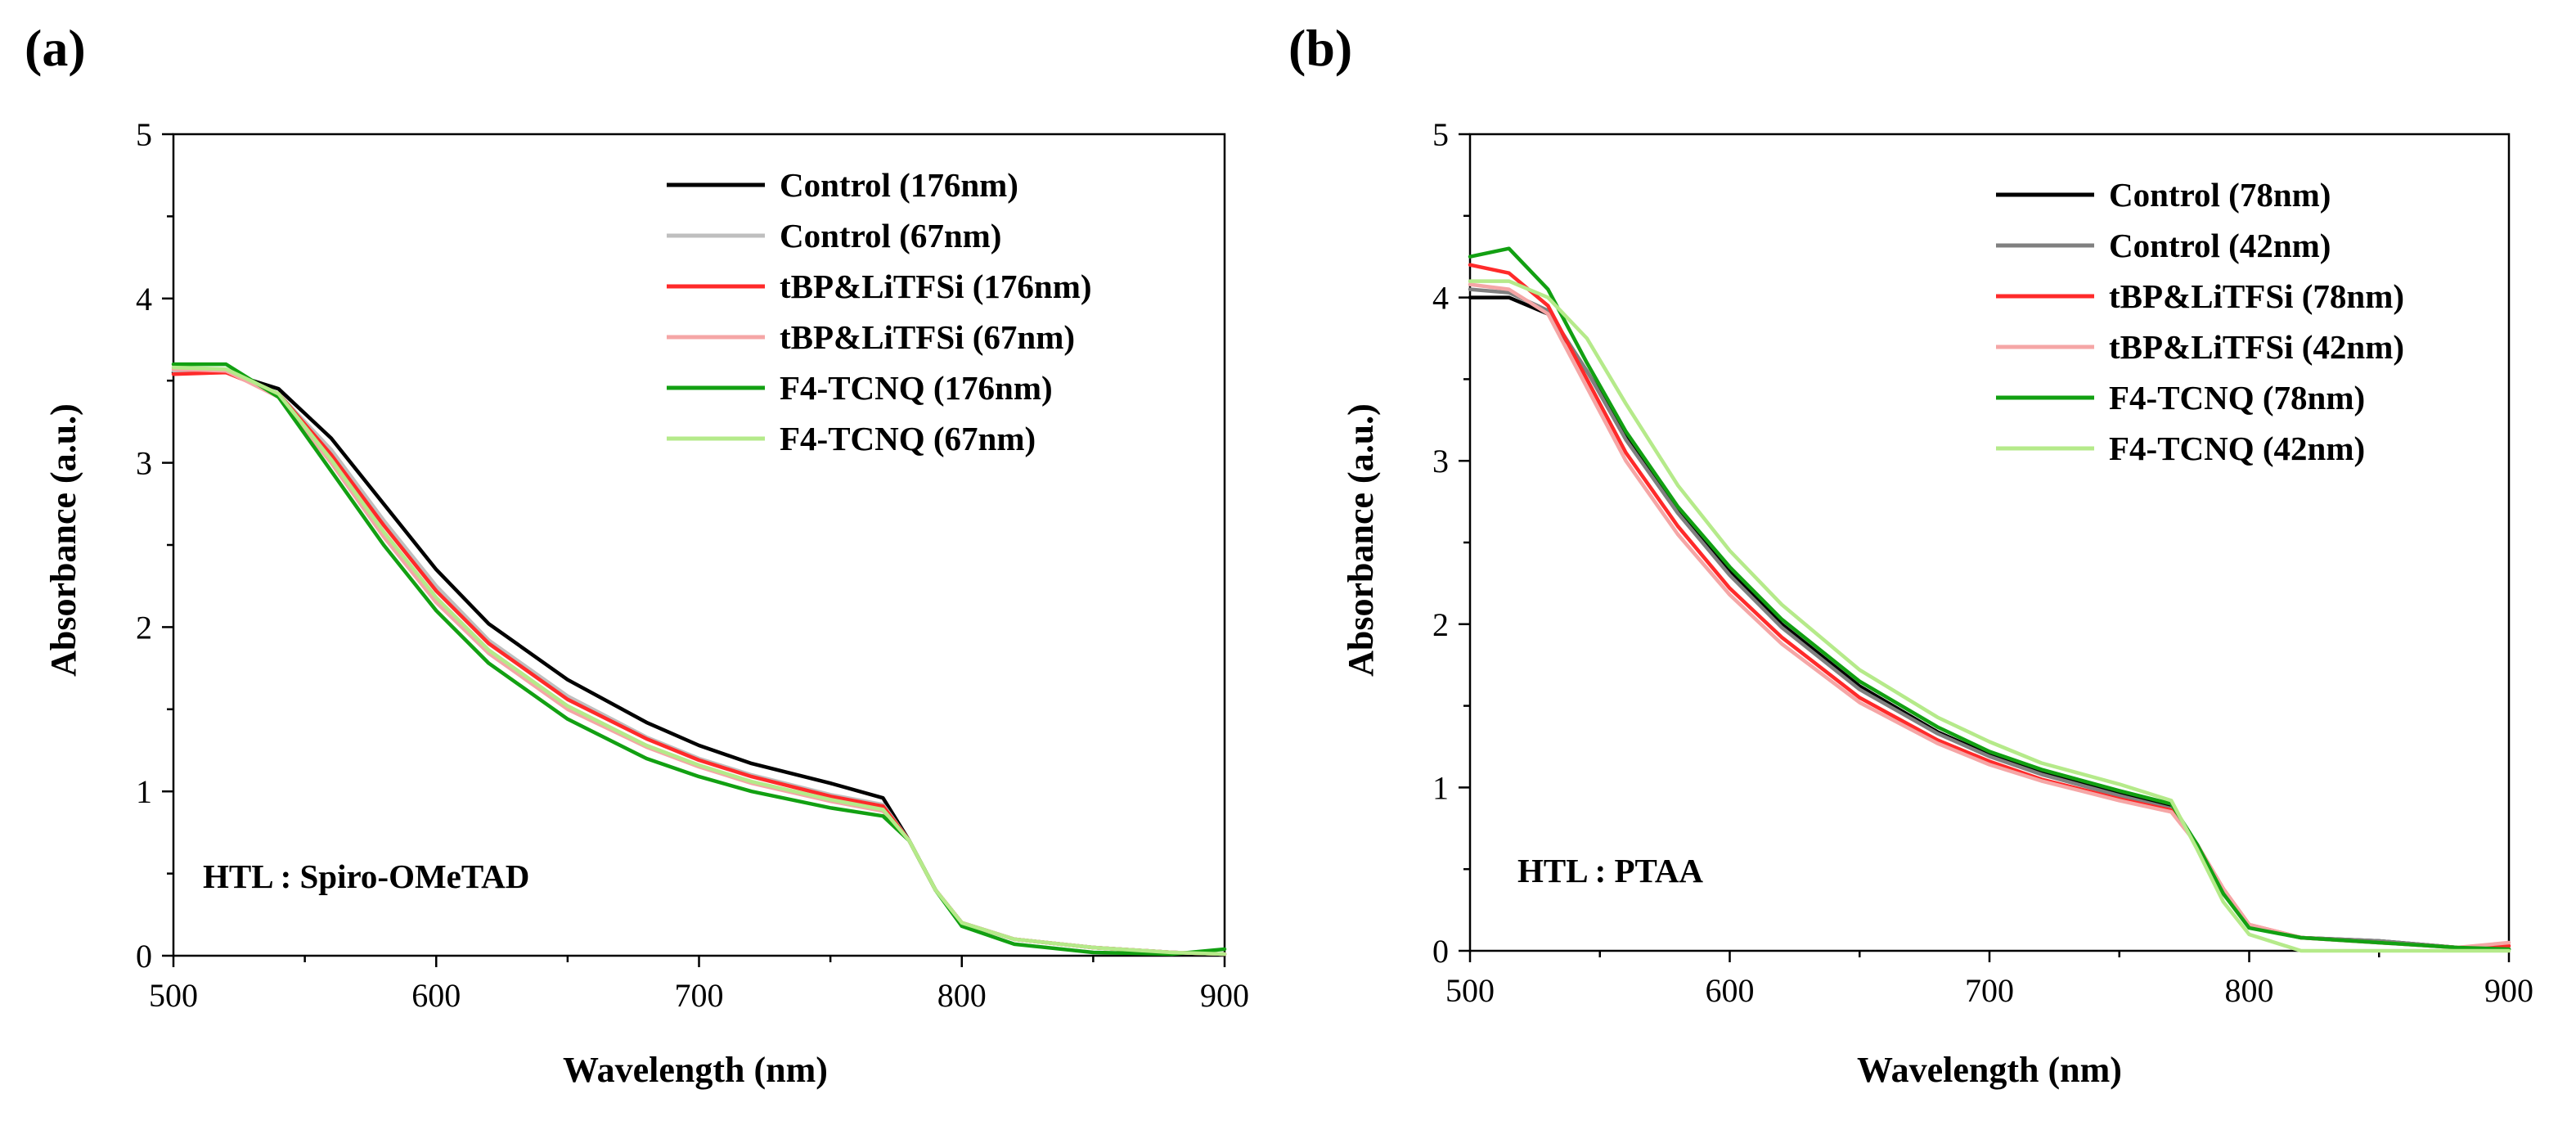 The width and height of the screenshot is (2576, 1121). I want to click on panel-b-ytick-label: 2, so click(1441, 624).